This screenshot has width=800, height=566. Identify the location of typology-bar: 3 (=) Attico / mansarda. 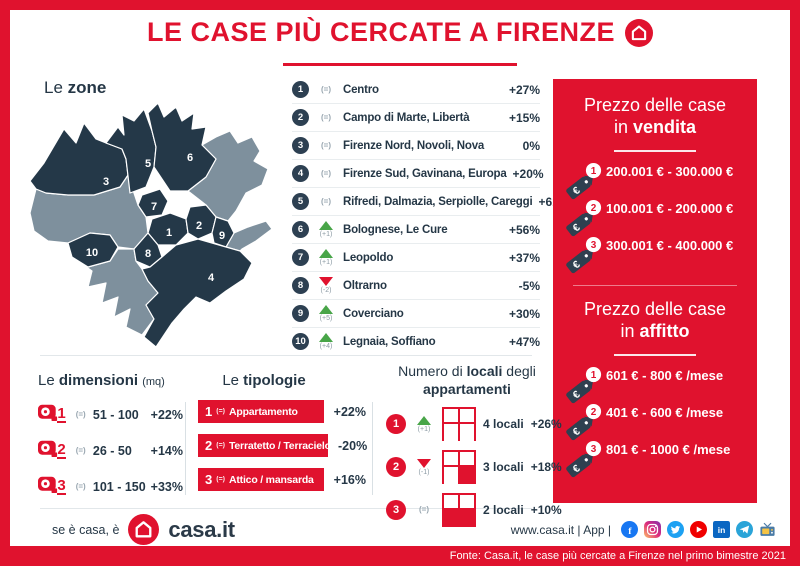
(261, 479).